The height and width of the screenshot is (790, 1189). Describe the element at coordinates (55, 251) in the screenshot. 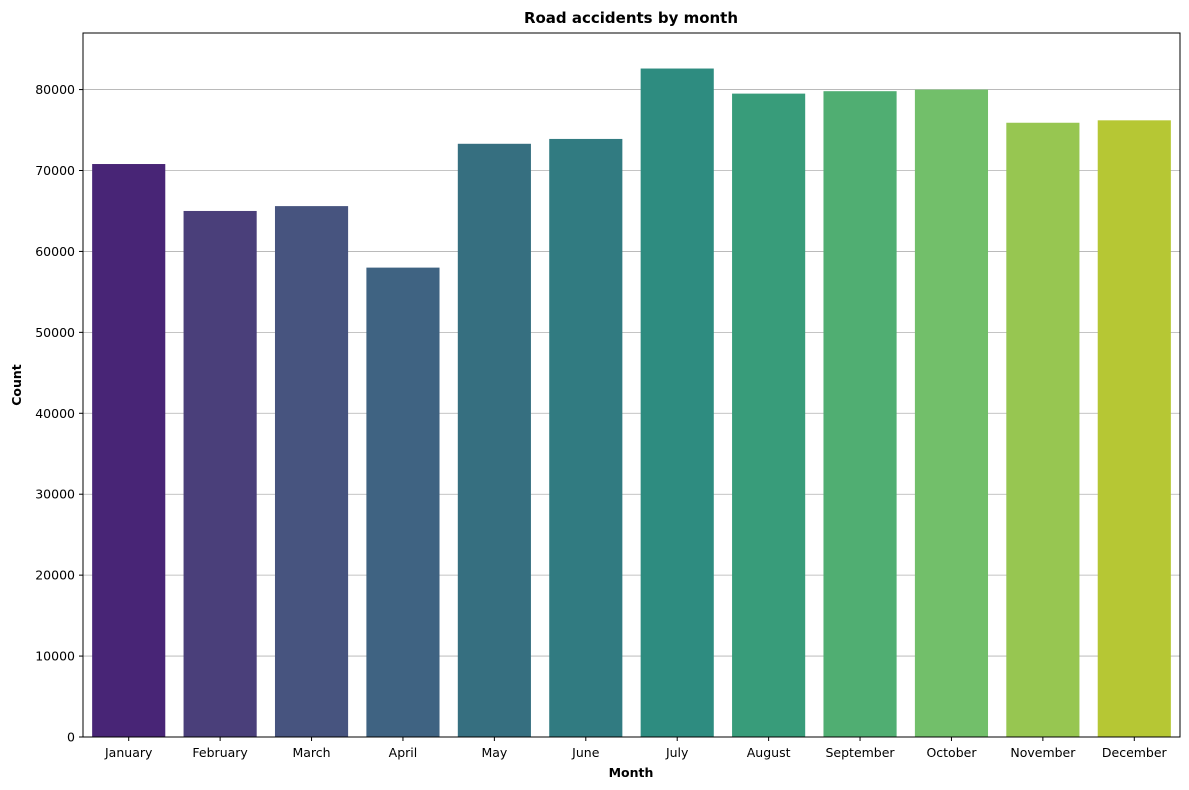

I see `y-tick-label: 60000` at that location.